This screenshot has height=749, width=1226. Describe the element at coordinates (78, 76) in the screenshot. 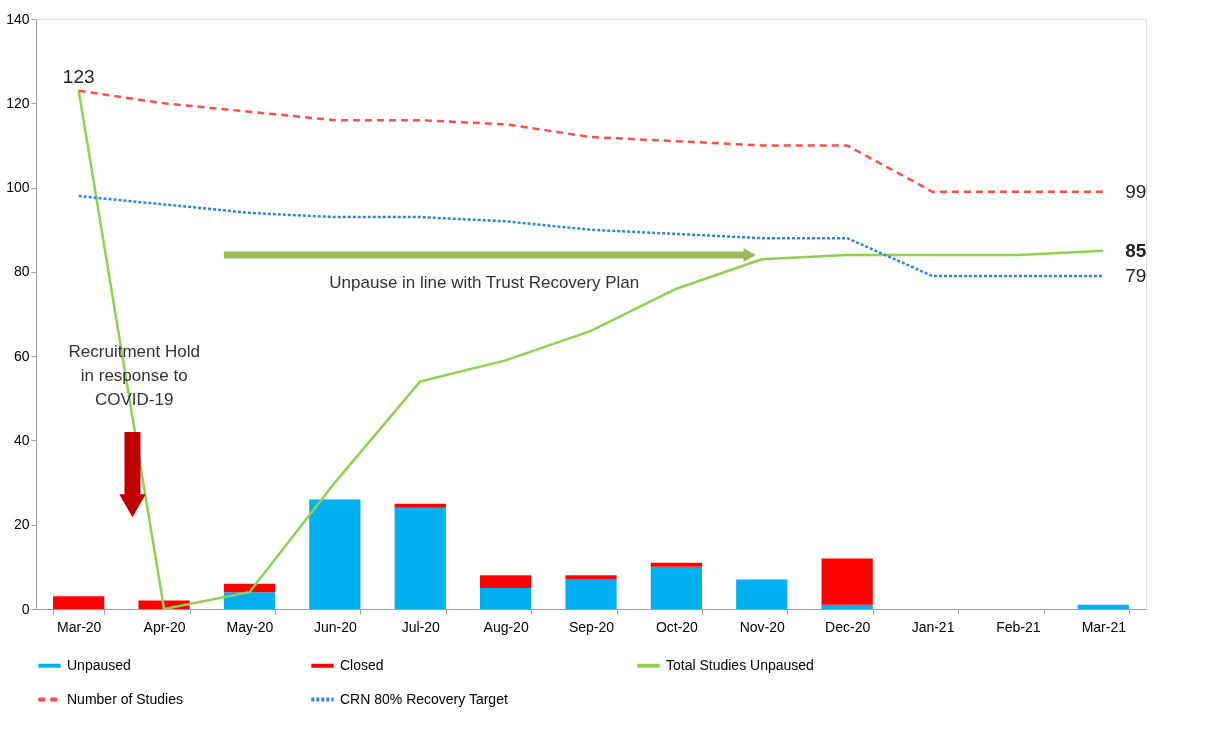

I see `data-label: 123` at that location.